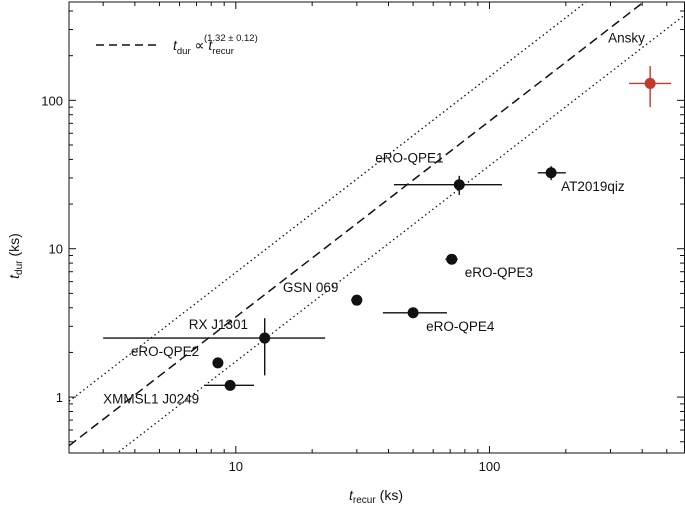  What do you see at coordinates (490, 466) in the screenshot?
I see `x-tick-label: 100` at bounding box center [490, 466].